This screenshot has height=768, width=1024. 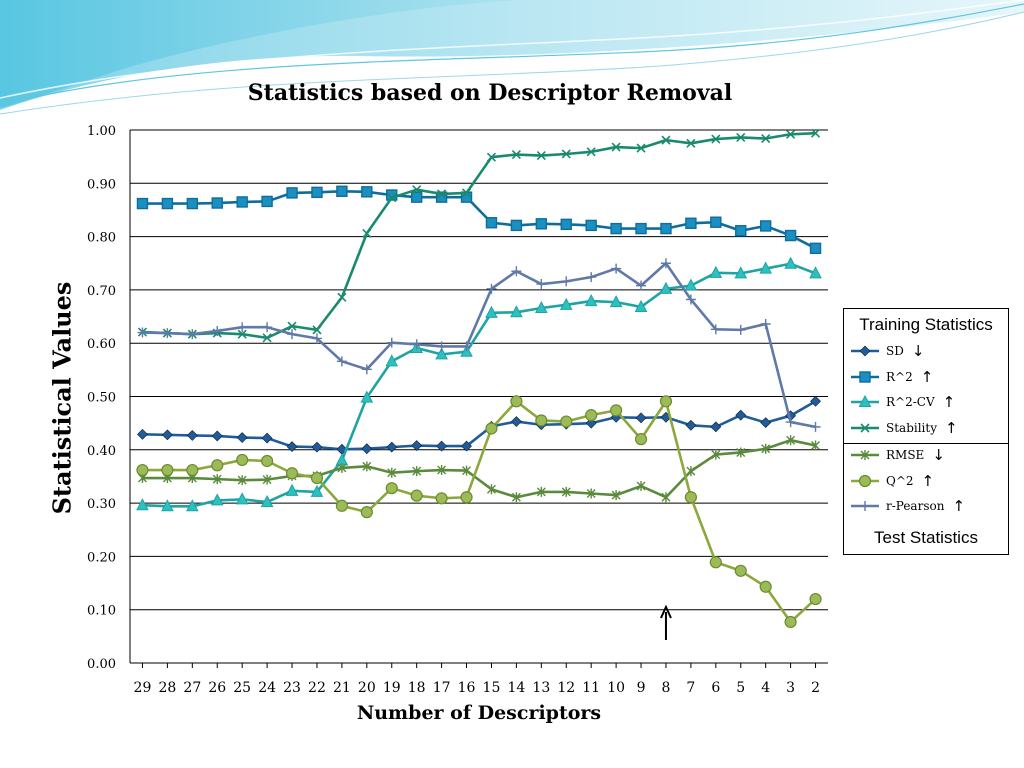 What do you see at coordinates (790, 688) in the screenshot?
I see `x-tick-label: 3` at bounding box center [790, 688].